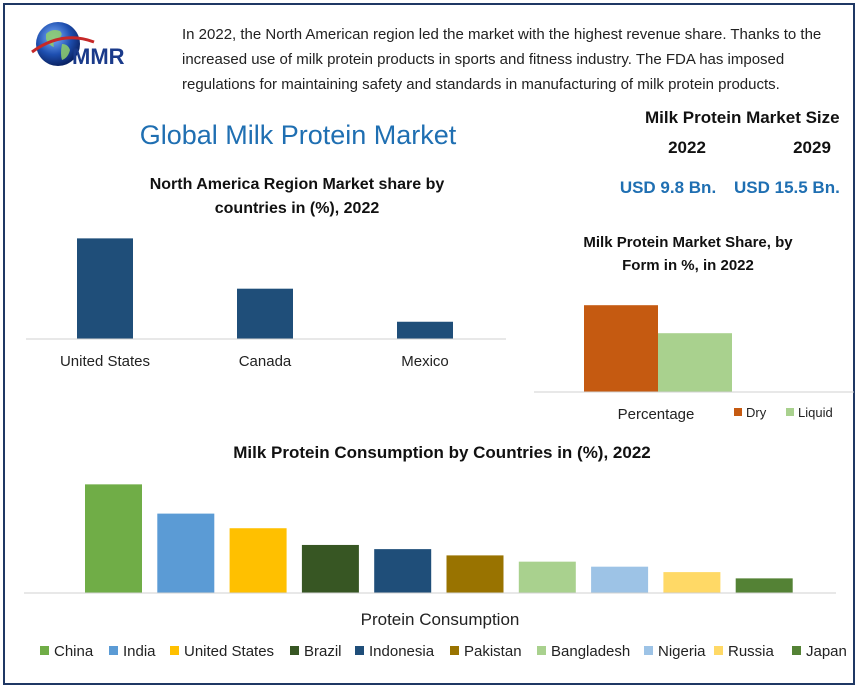  Describe the element at coordinates (751, 651) in the screenshot. I see `legend-label-russia: Russia` at that location.